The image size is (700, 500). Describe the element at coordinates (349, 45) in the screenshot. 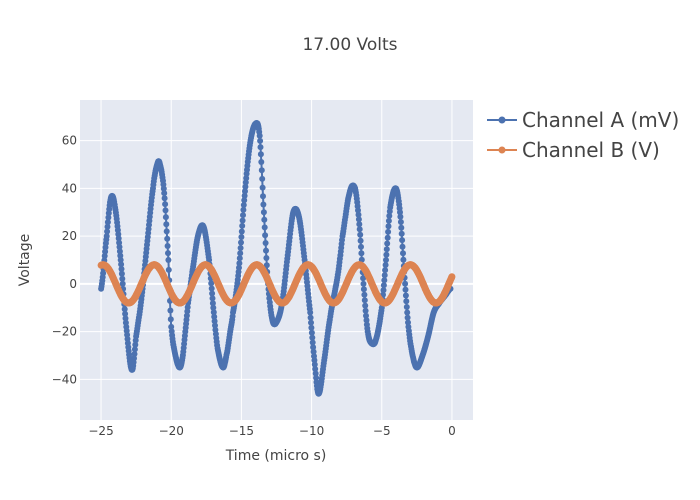

I see `chart-title: 17.00 Volts` at that location.